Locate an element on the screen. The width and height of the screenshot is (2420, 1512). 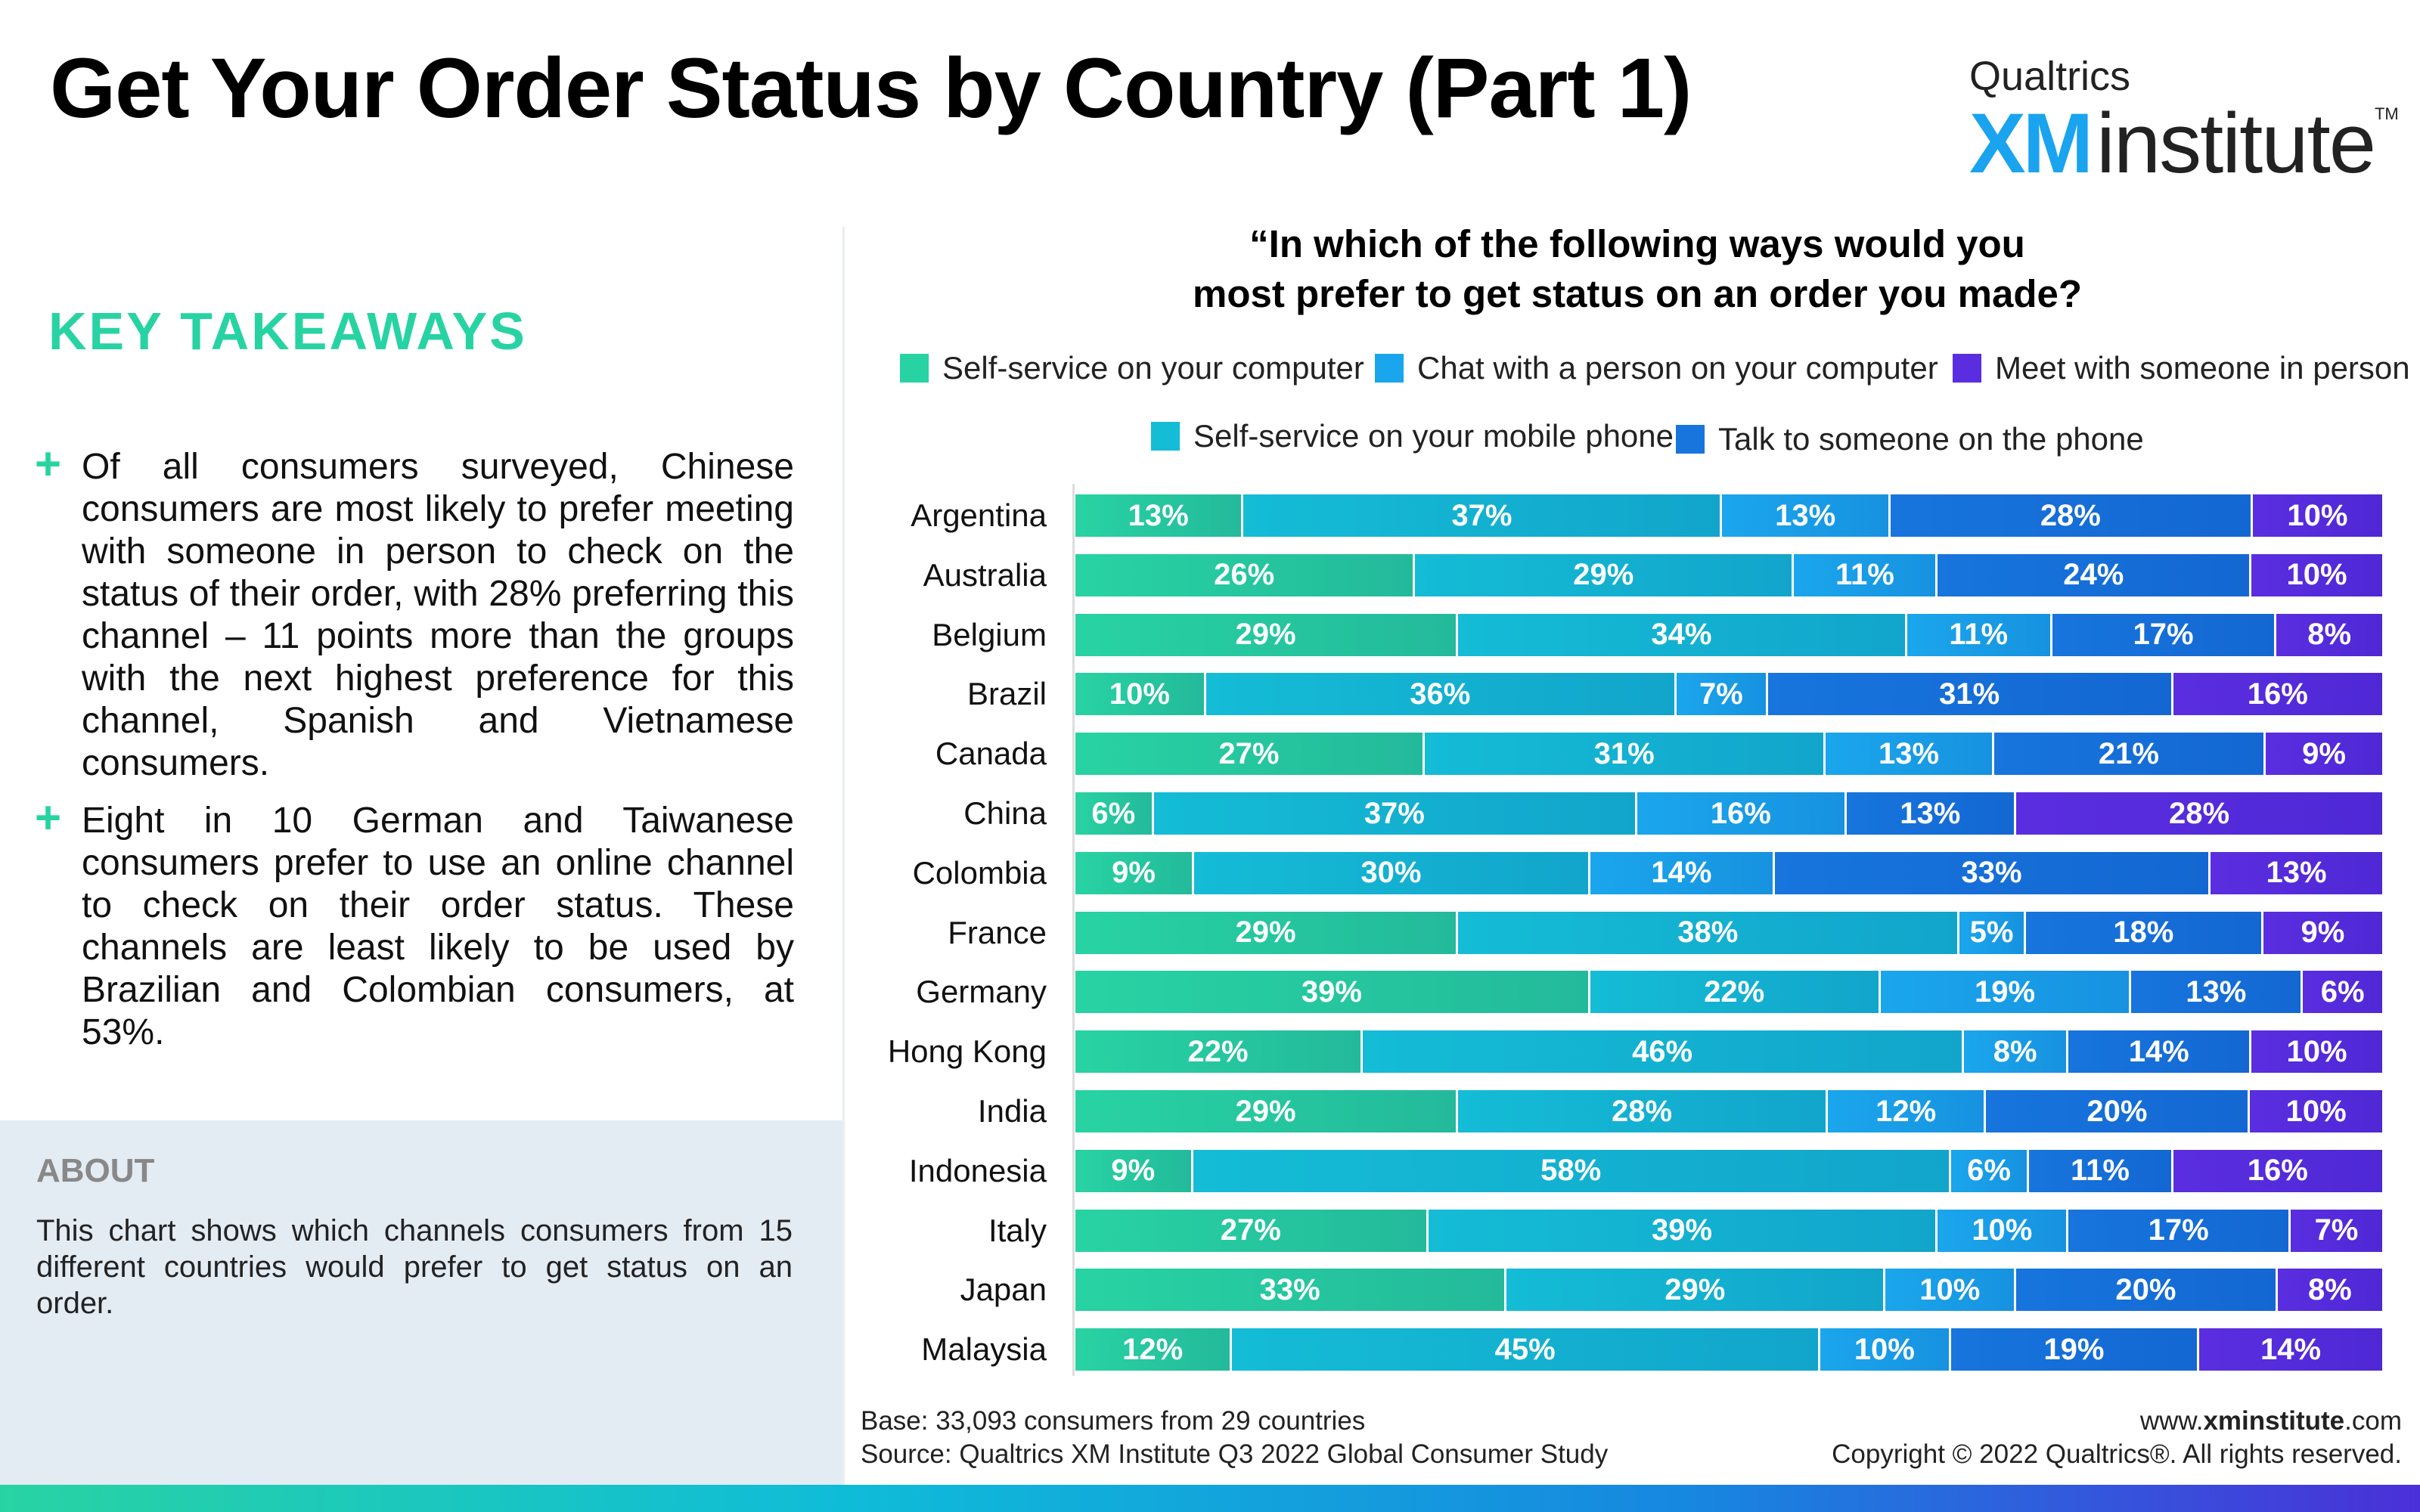
bar-segment: 22% is located at coordinates (1735, 992).